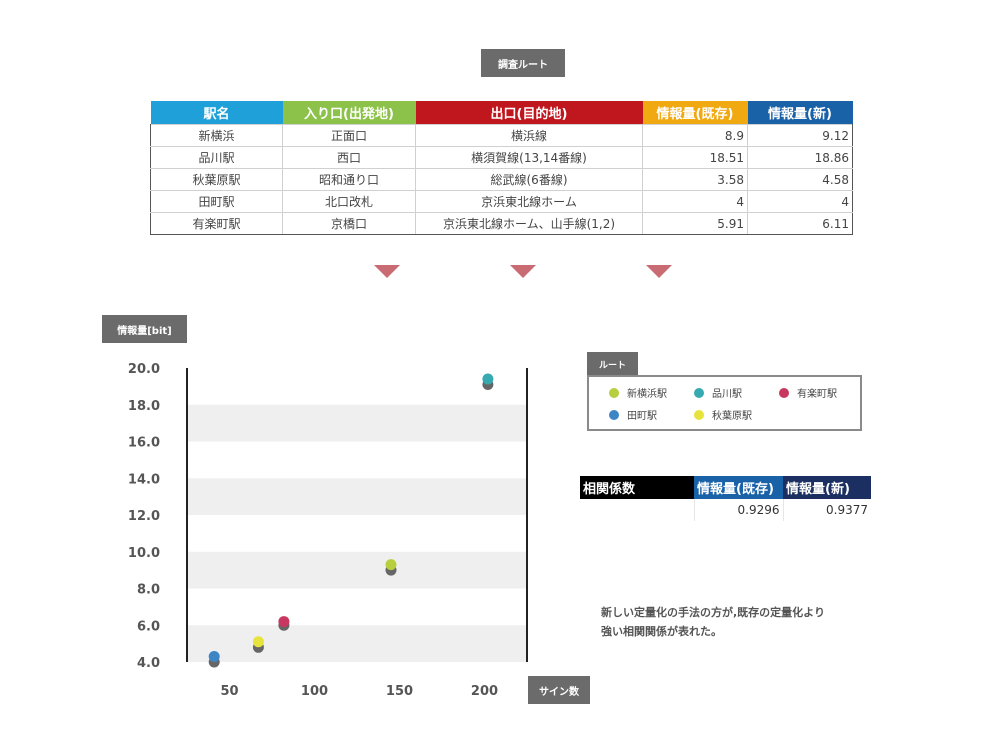 This screenshot has height=749, width=985. I want to click on conclusion-text: 新しい定量化の手法の方が,既存の定量化より 強い相関関係が表れた。, so click(731, 622).